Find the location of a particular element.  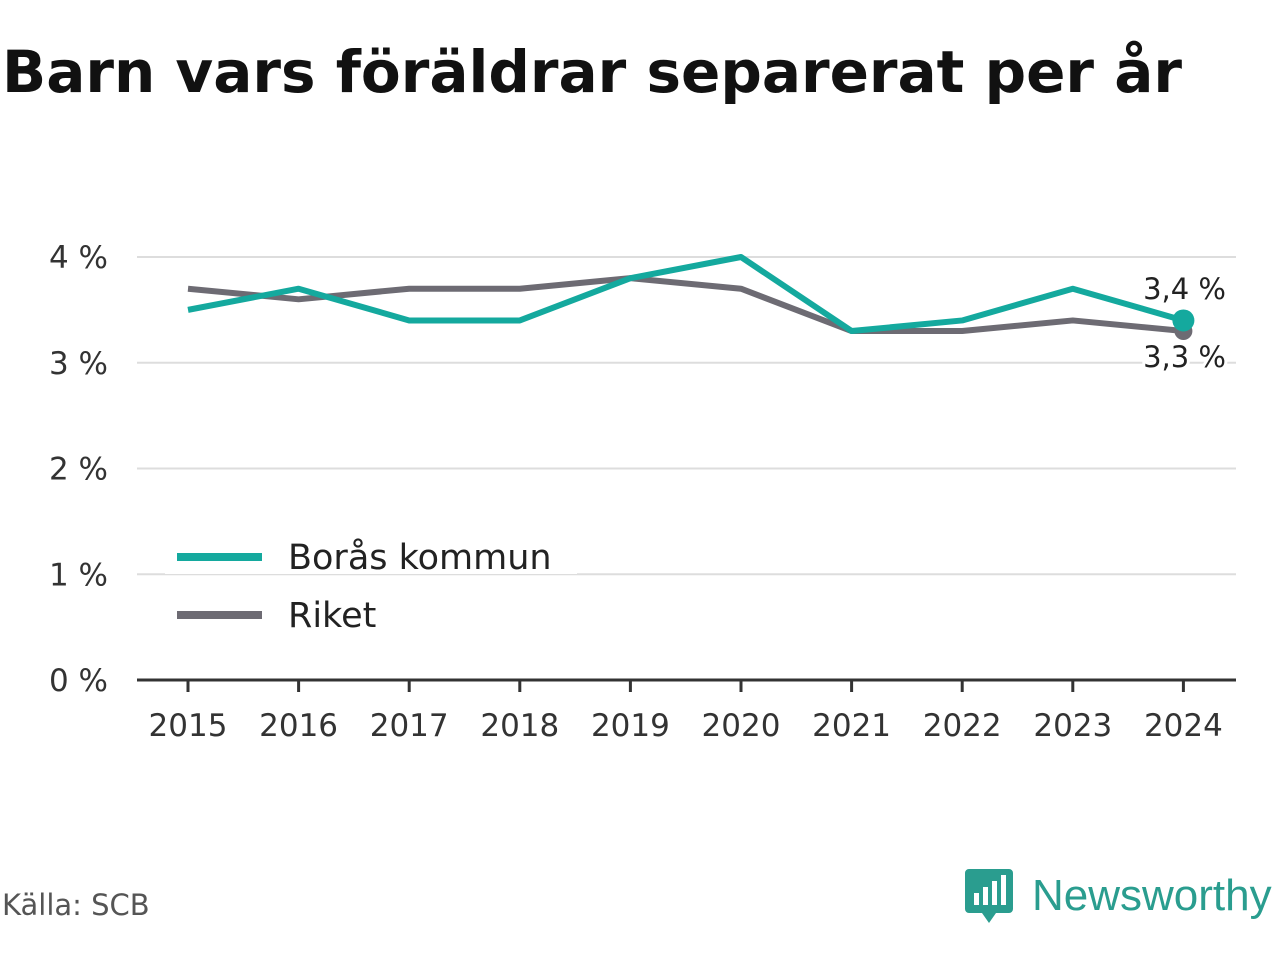

x-tick-label: 2016 is located at coordinates (298, 726).